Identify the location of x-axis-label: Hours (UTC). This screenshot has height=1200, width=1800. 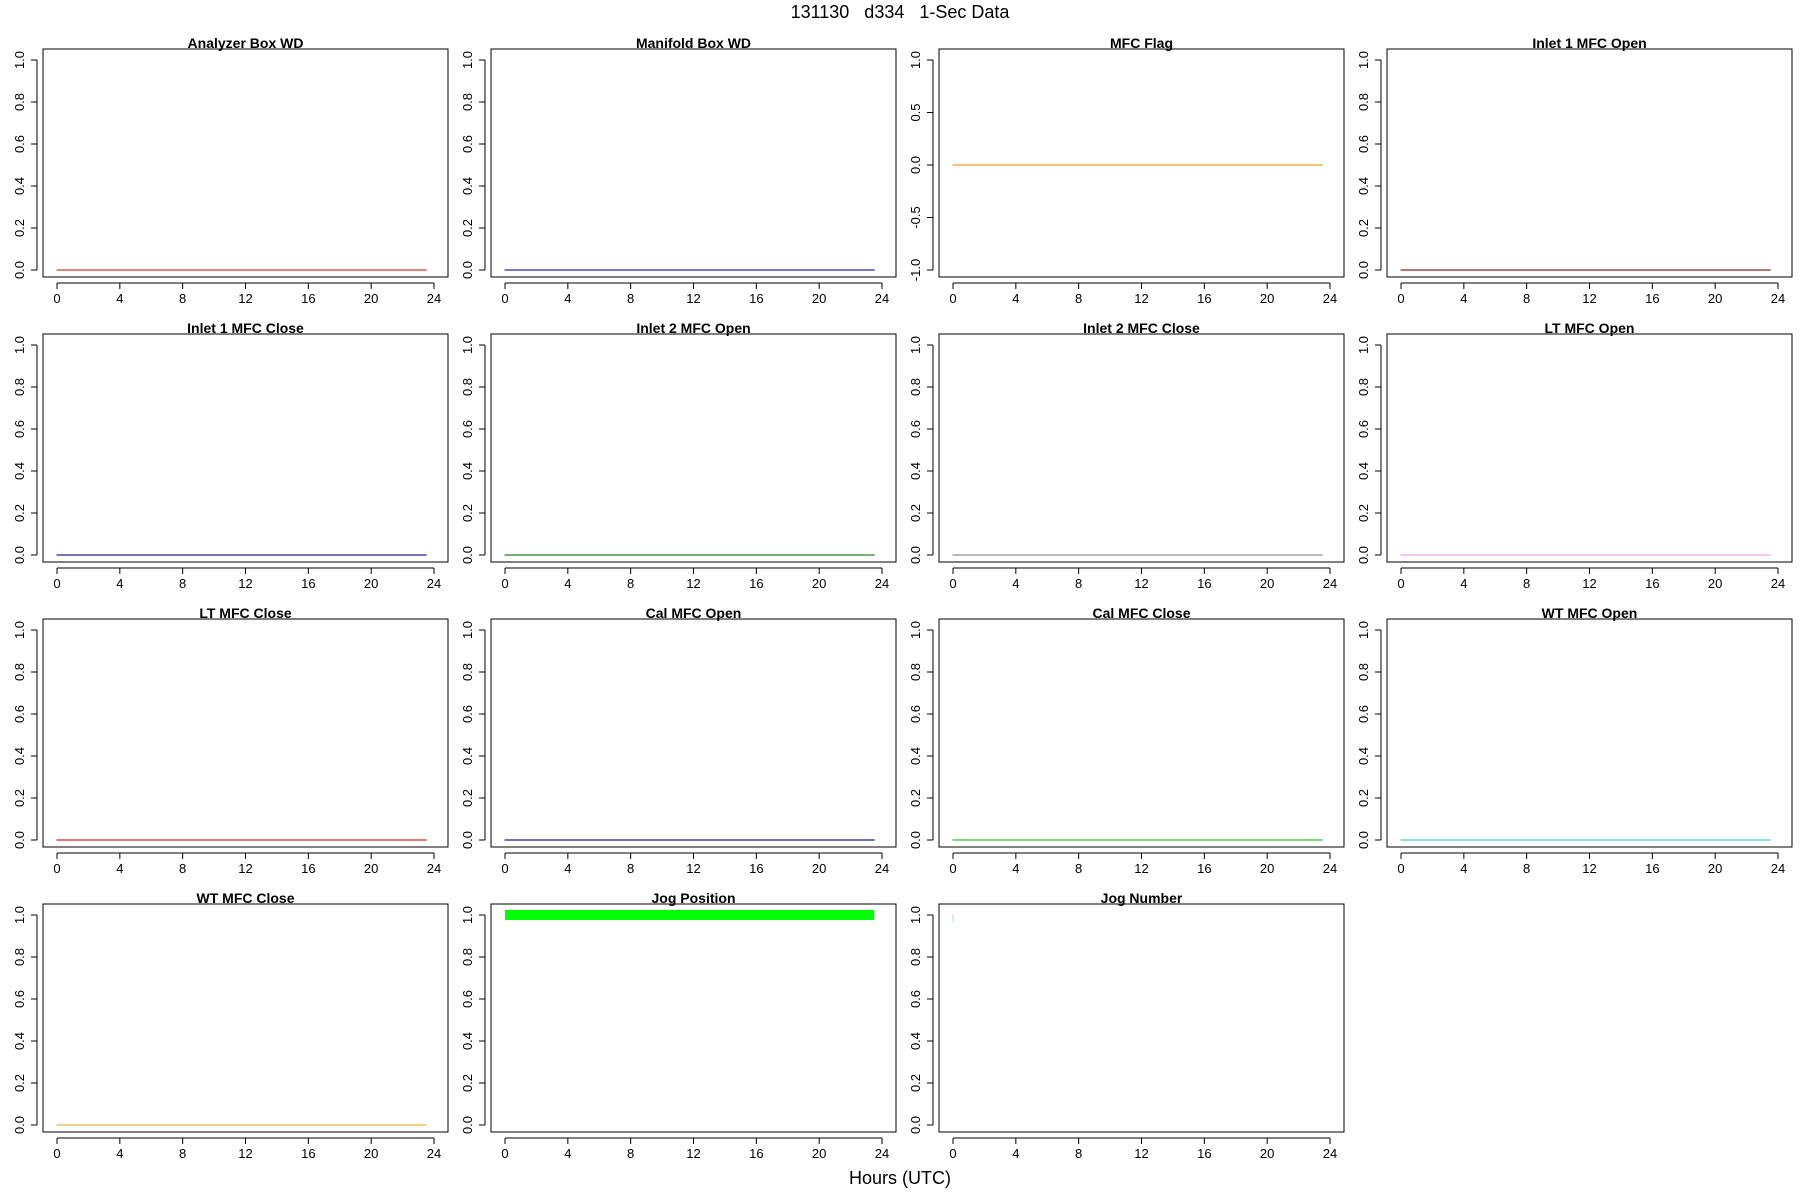
(900, 1178).